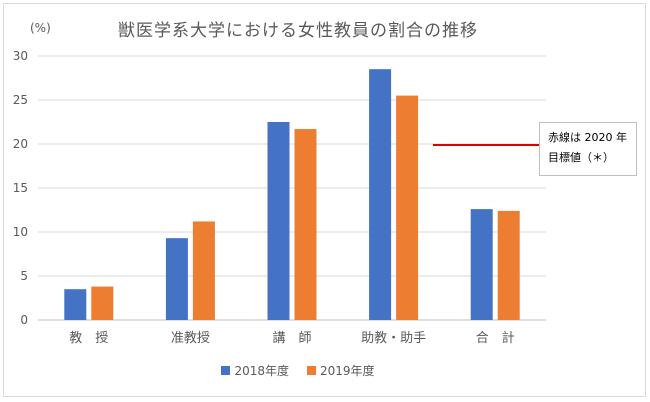 The width and height of the screenshot is (650, 402). What do you see at coordinates (190, 338) in the screenshot?
I see `x-tick-label: 准教授` at bounding box center [190, 338].